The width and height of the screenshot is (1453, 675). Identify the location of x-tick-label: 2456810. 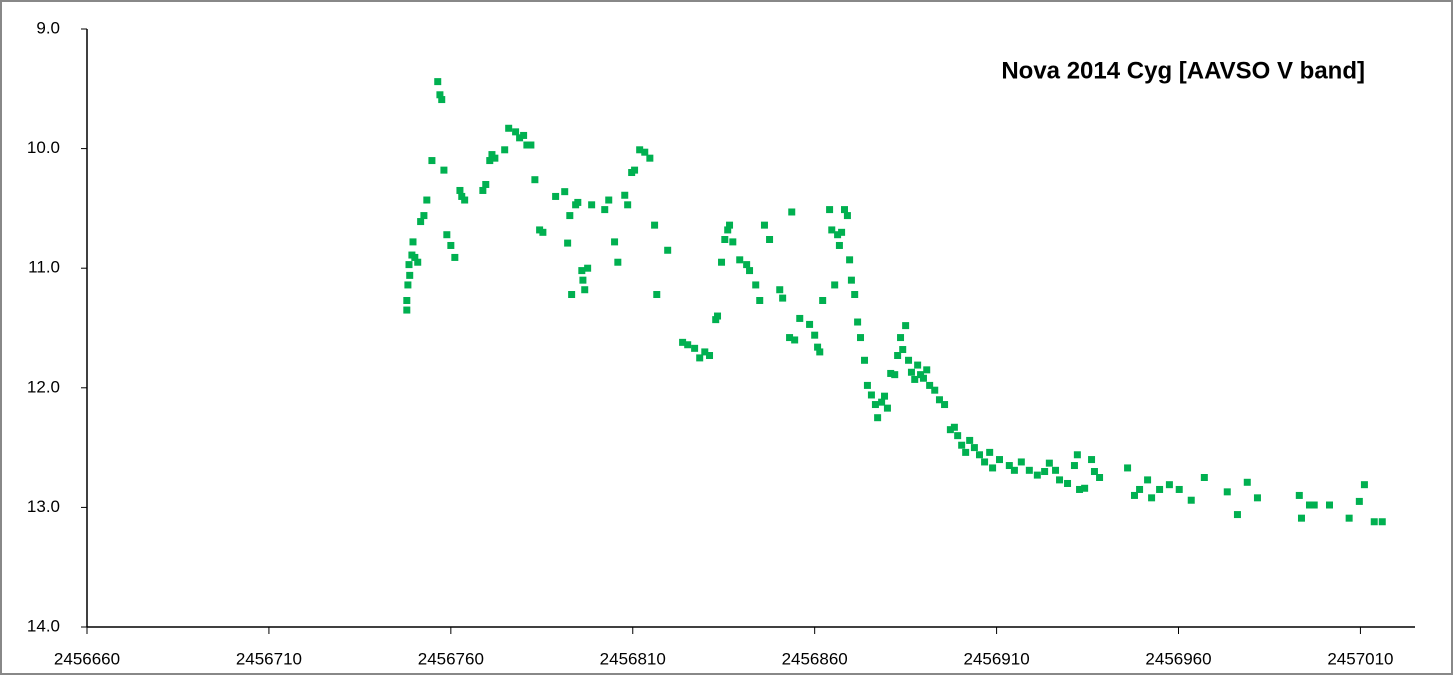
(633, 658).